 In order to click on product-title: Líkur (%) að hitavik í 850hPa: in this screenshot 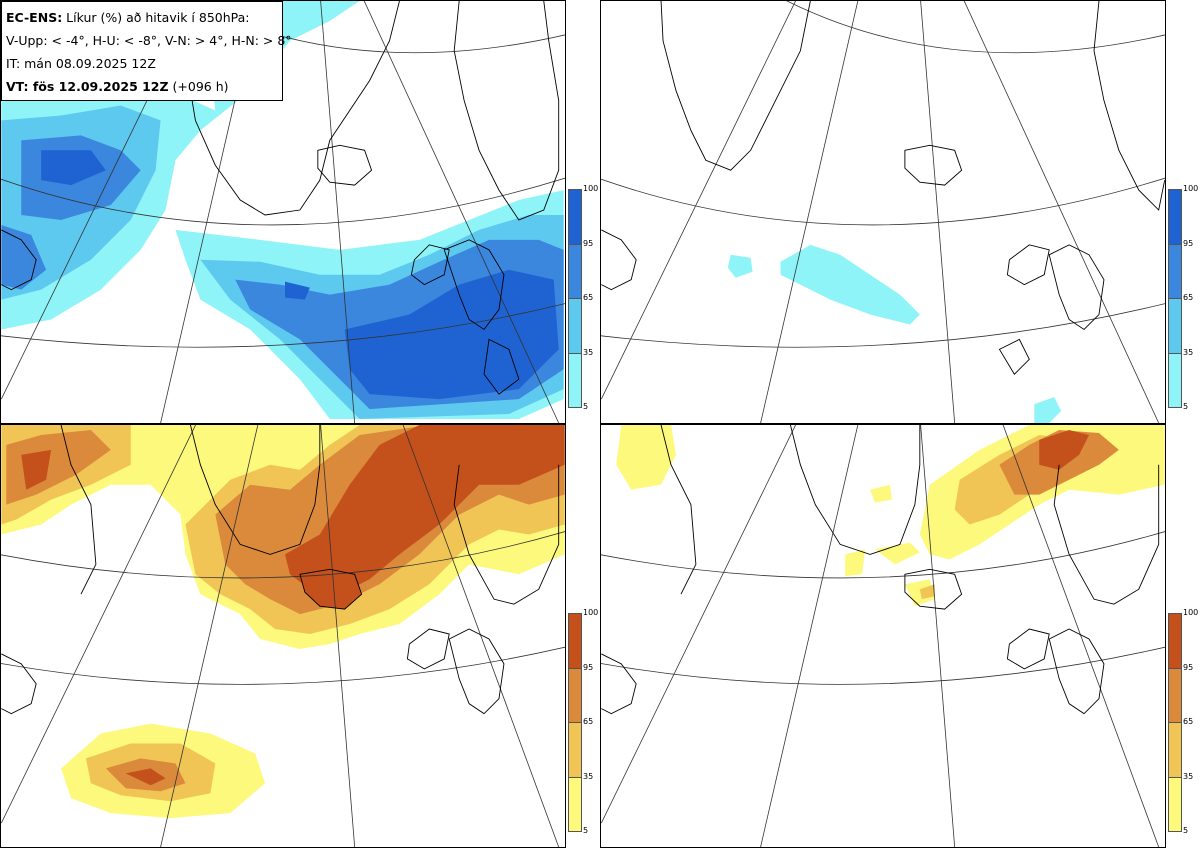, I will do `click(156, 17)`.